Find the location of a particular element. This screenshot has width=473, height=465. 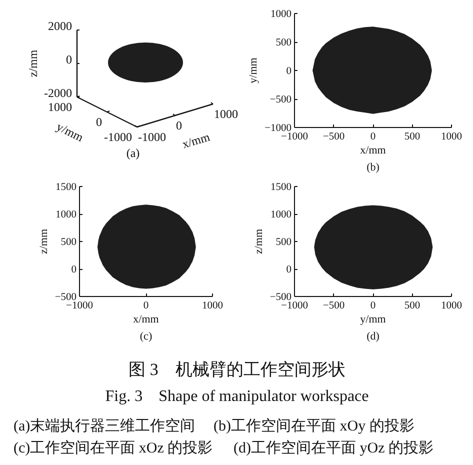

text: x/mm is located at coordinates (196, 141).